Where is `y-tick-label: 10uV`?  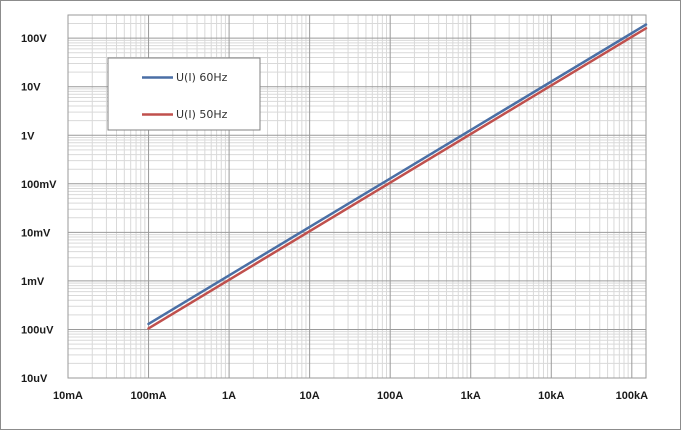 y-tick-label: 10uV is located at coordinates (34, 379).